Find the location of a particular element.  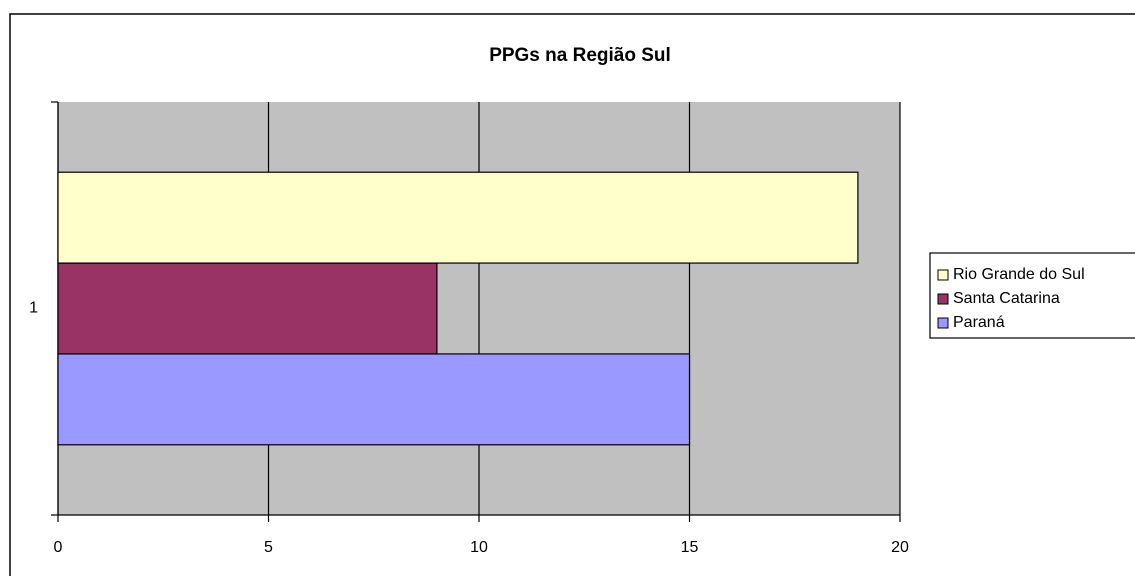

chart-title: PPGs na Região Sul is located at coordinates (580, 55).